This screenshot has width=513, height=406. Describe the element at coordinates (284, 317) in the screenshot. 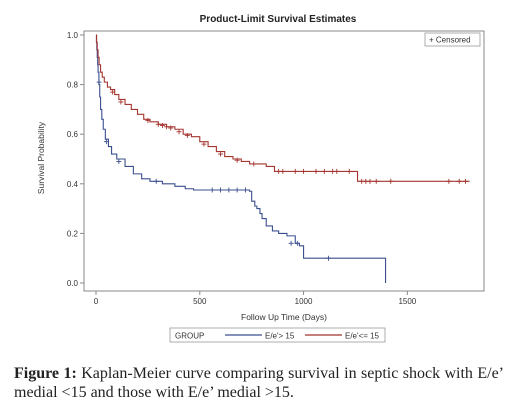

I see `x-axis-label: Follow Up Time (Days)` at that location.